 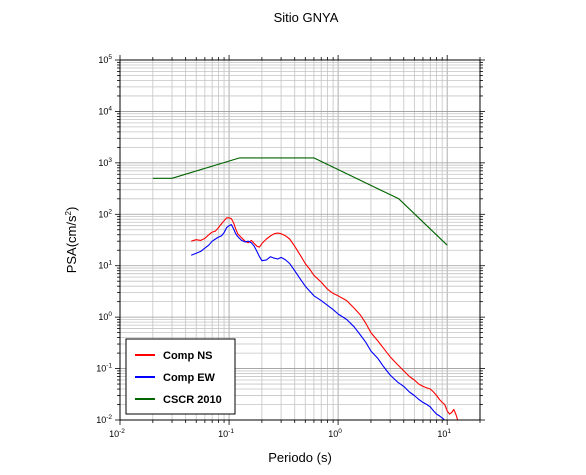 What do you see at coordinates (340, 431) in the screenshot?
I see `x-tick-label-exp: 0` at bounding box center [340, 431].